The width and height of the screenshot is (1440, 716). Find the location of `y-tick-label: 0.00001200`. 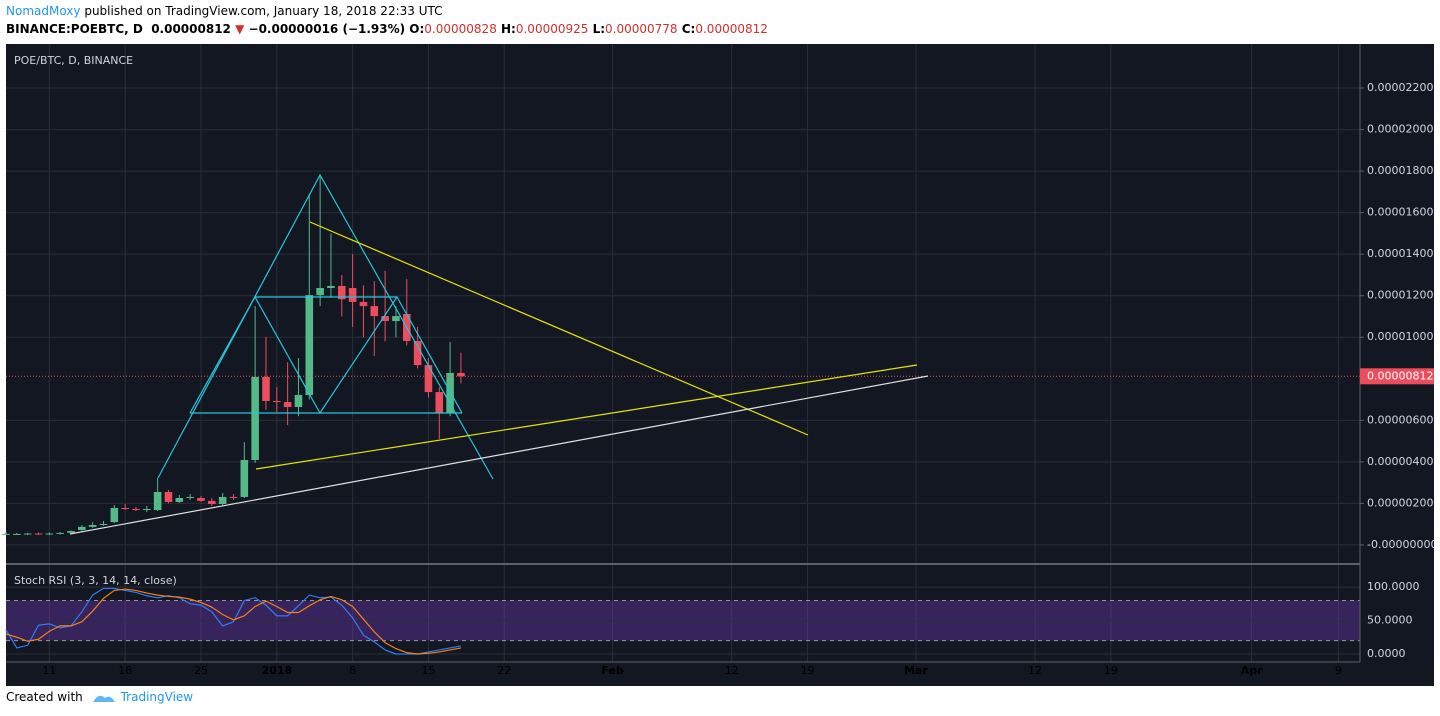

y-tick-label: 0.00001200 is located at coordinates (1400, 295).